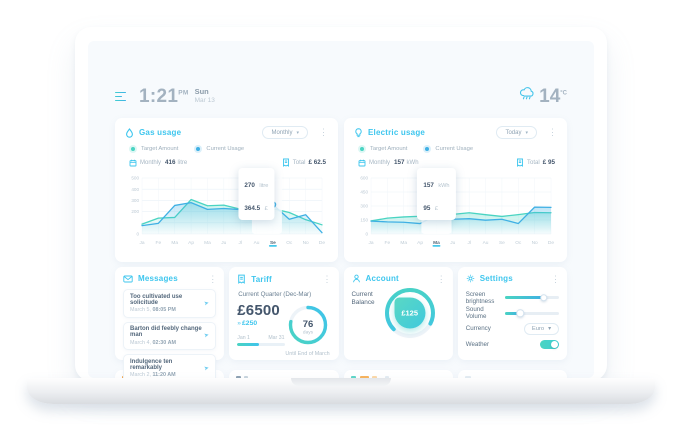 The height and width of the screenshot is (448, 682). What do you see at coordinates (164, 96) in the screenshot?
I see `clock-time: 1:21PM` at bounding box center [164, 96].